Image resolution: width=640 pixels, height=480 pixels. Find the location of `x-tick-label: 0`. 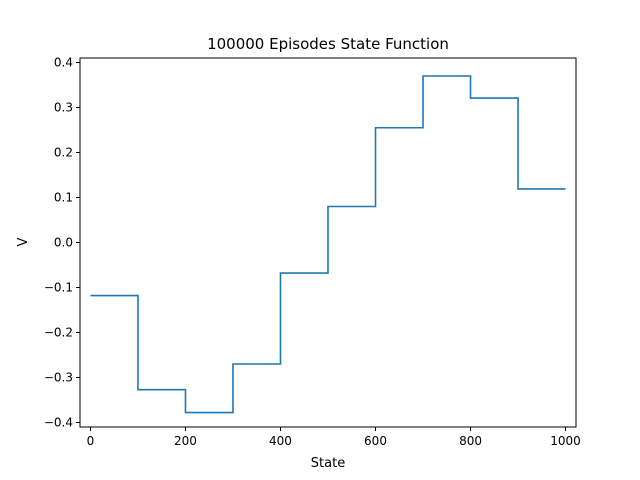

x-tick-label: 0 is located at coordinates (91, 441).